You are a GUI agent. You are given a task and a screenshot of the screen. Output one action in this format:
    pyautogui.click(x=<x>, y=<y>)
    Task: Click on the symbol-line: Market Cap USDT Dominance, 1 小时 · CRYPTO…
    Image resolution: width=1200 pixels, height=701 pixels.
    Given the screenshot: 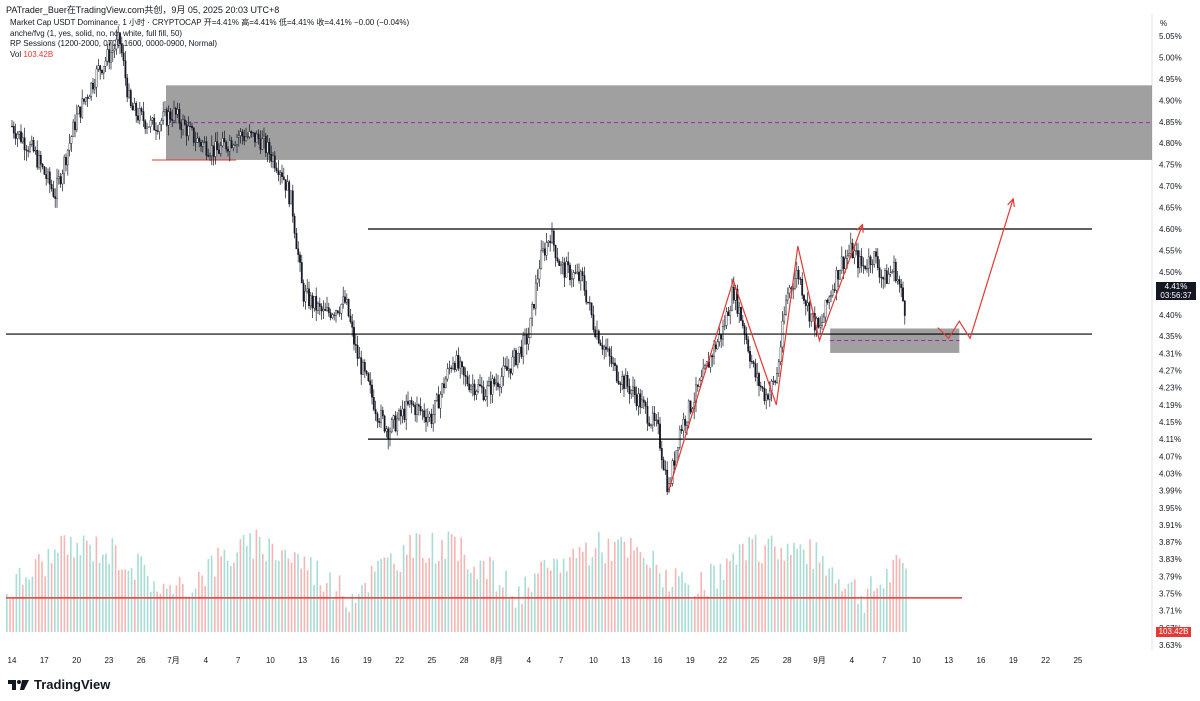 What is the action you would take?
    pyautogui.click(x=210, y=22)
    